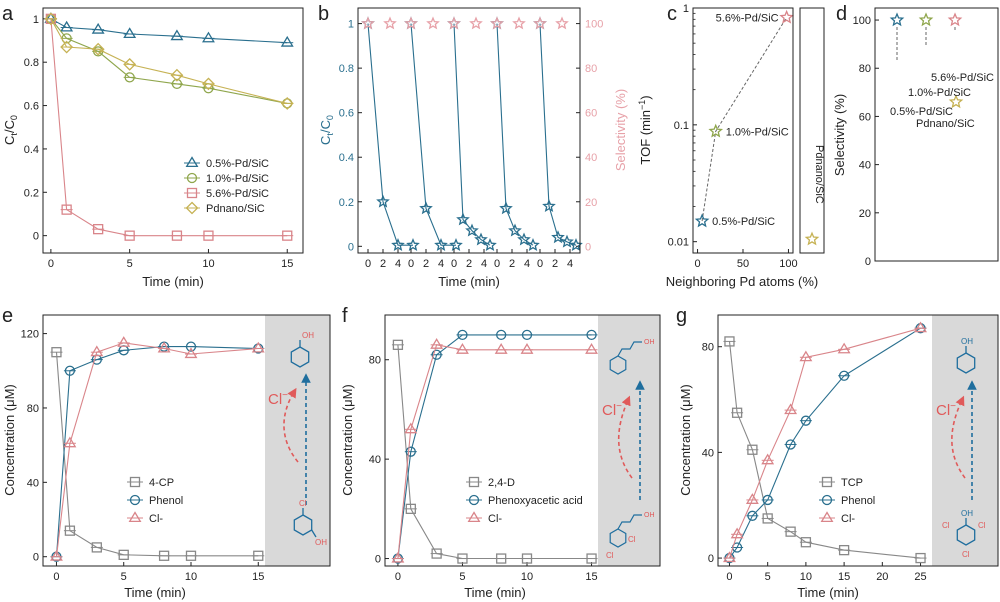 The image size is (1000, 602). What do you see at coordinates (678, 243) in the screenshot?
I see `y-tick-label: 0.01` at bounding box center [678, 243].